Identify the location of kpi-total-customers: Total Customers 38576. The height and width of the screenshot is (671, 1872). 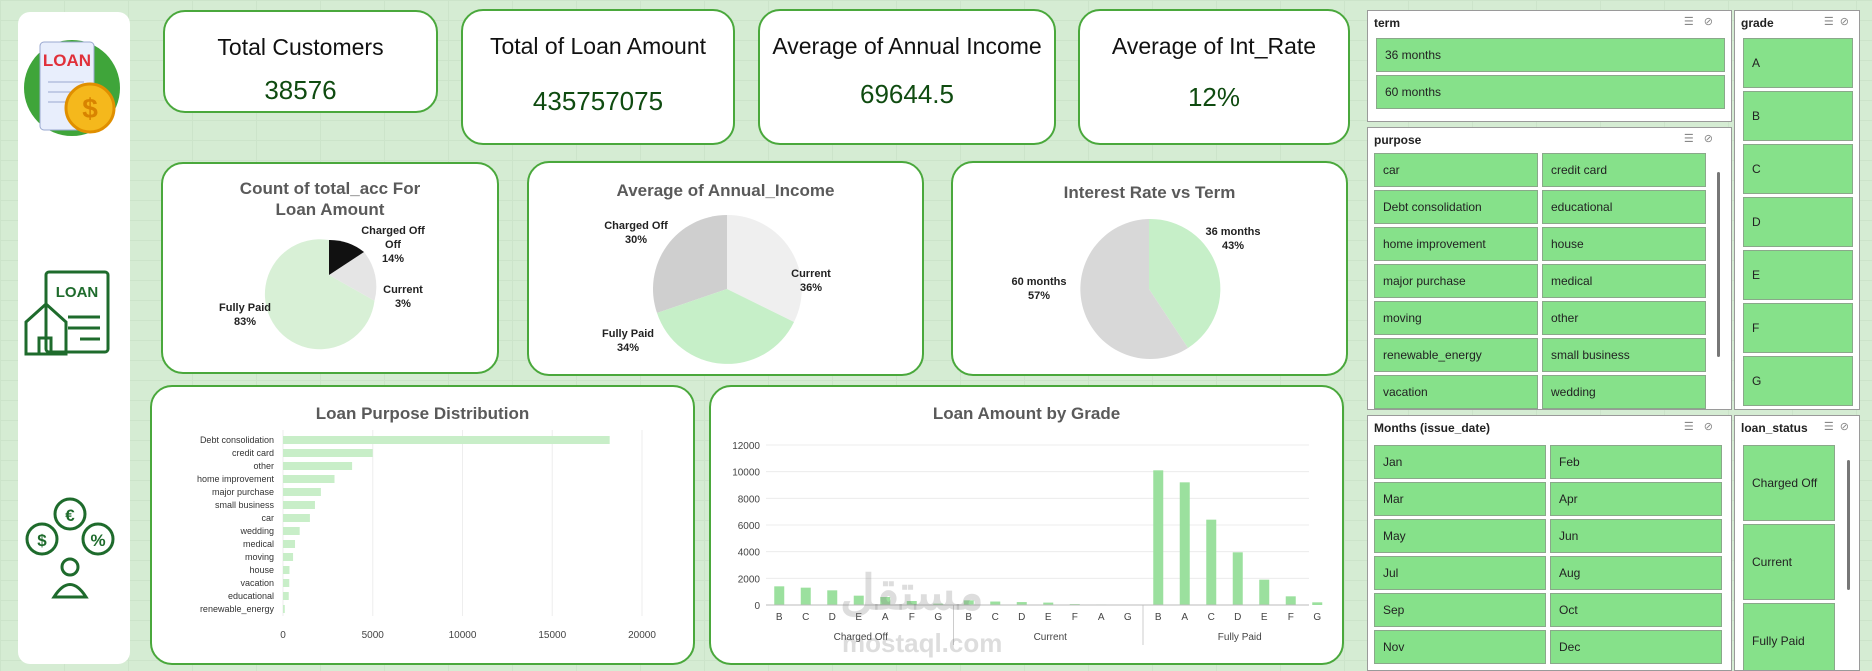
(300, 61).